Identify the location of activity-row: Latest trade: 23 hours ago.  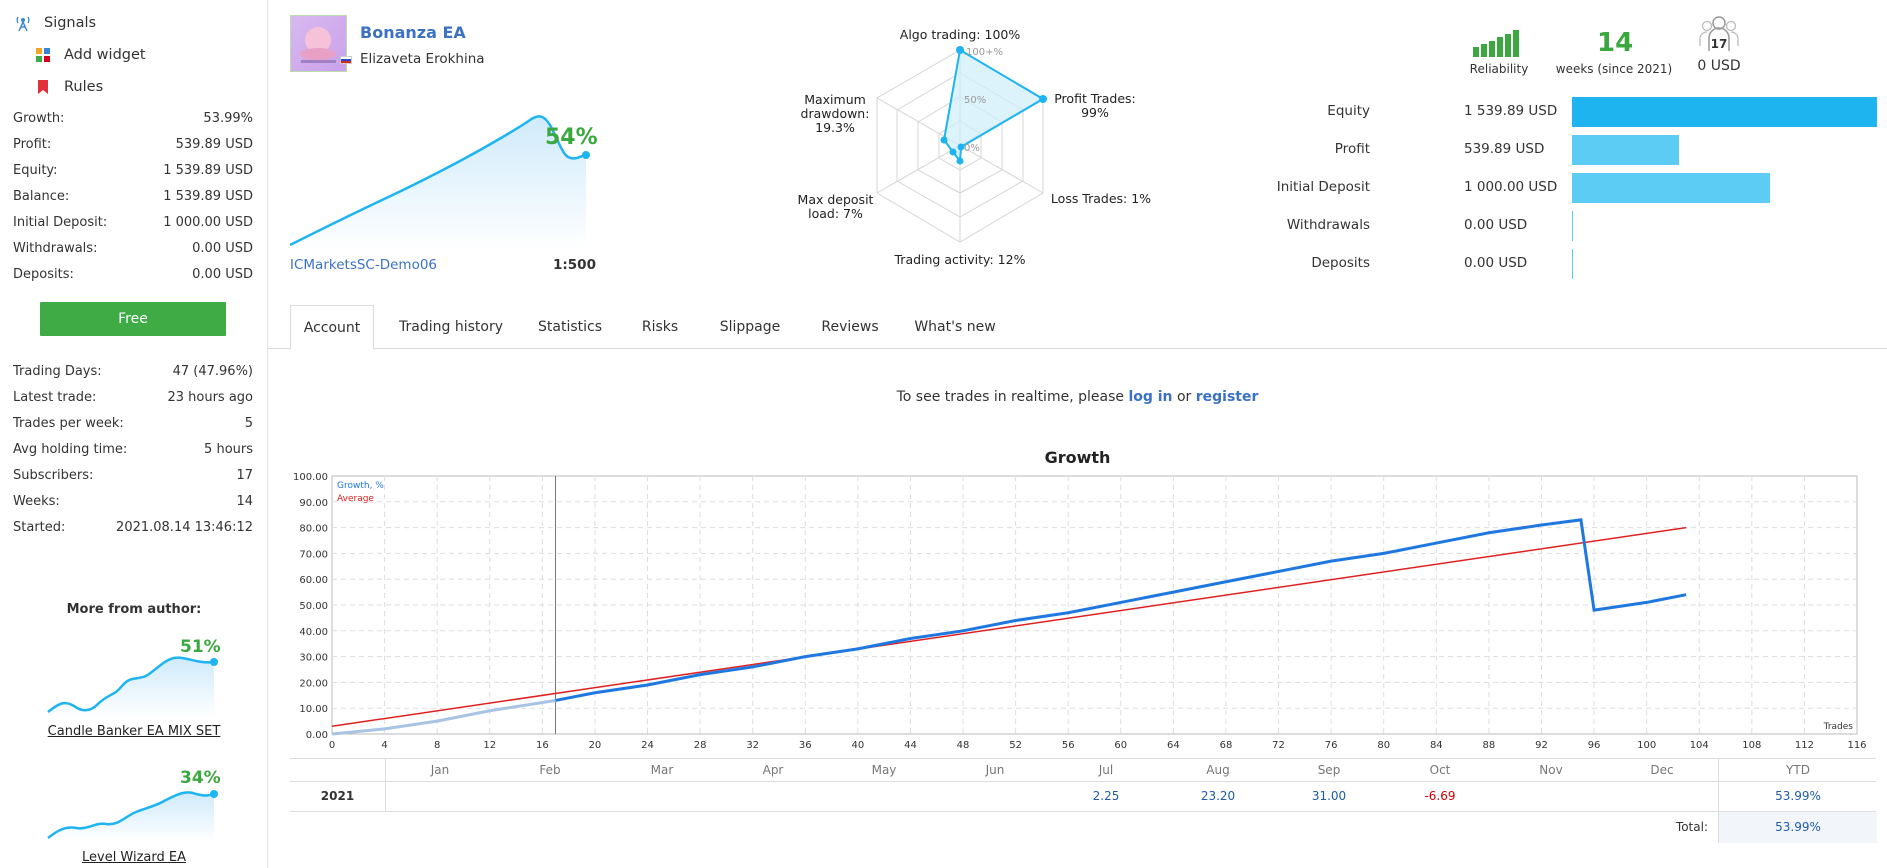
(133, 400).